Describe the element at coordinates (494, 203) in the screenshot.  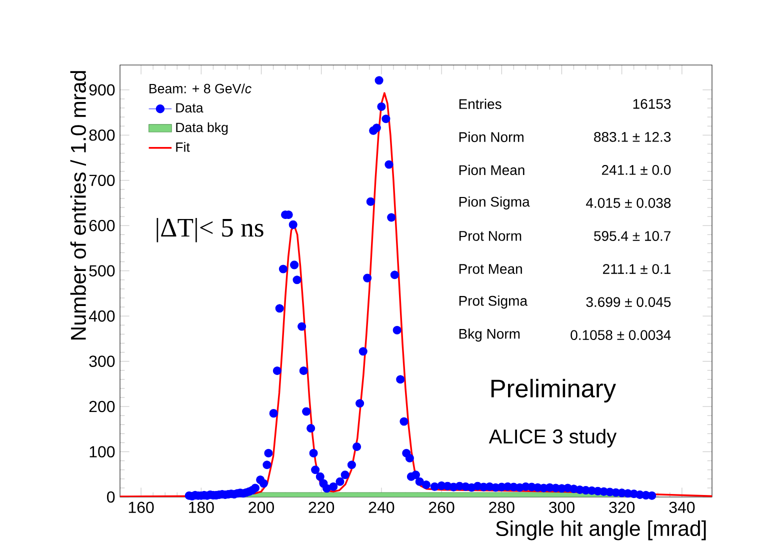
I see `annotation: Pion Sigma` at that location.